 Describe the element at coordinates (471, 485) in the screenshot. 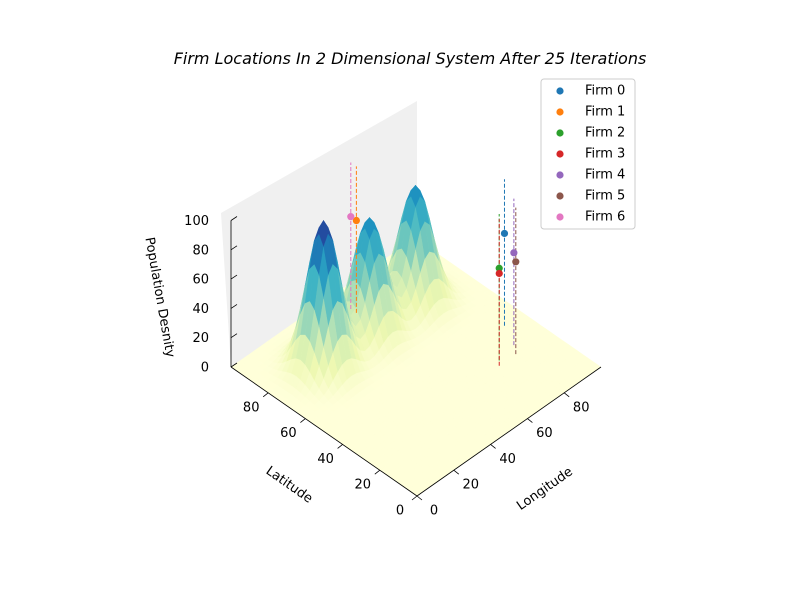

I see `x-tick-label: 20` at that location.